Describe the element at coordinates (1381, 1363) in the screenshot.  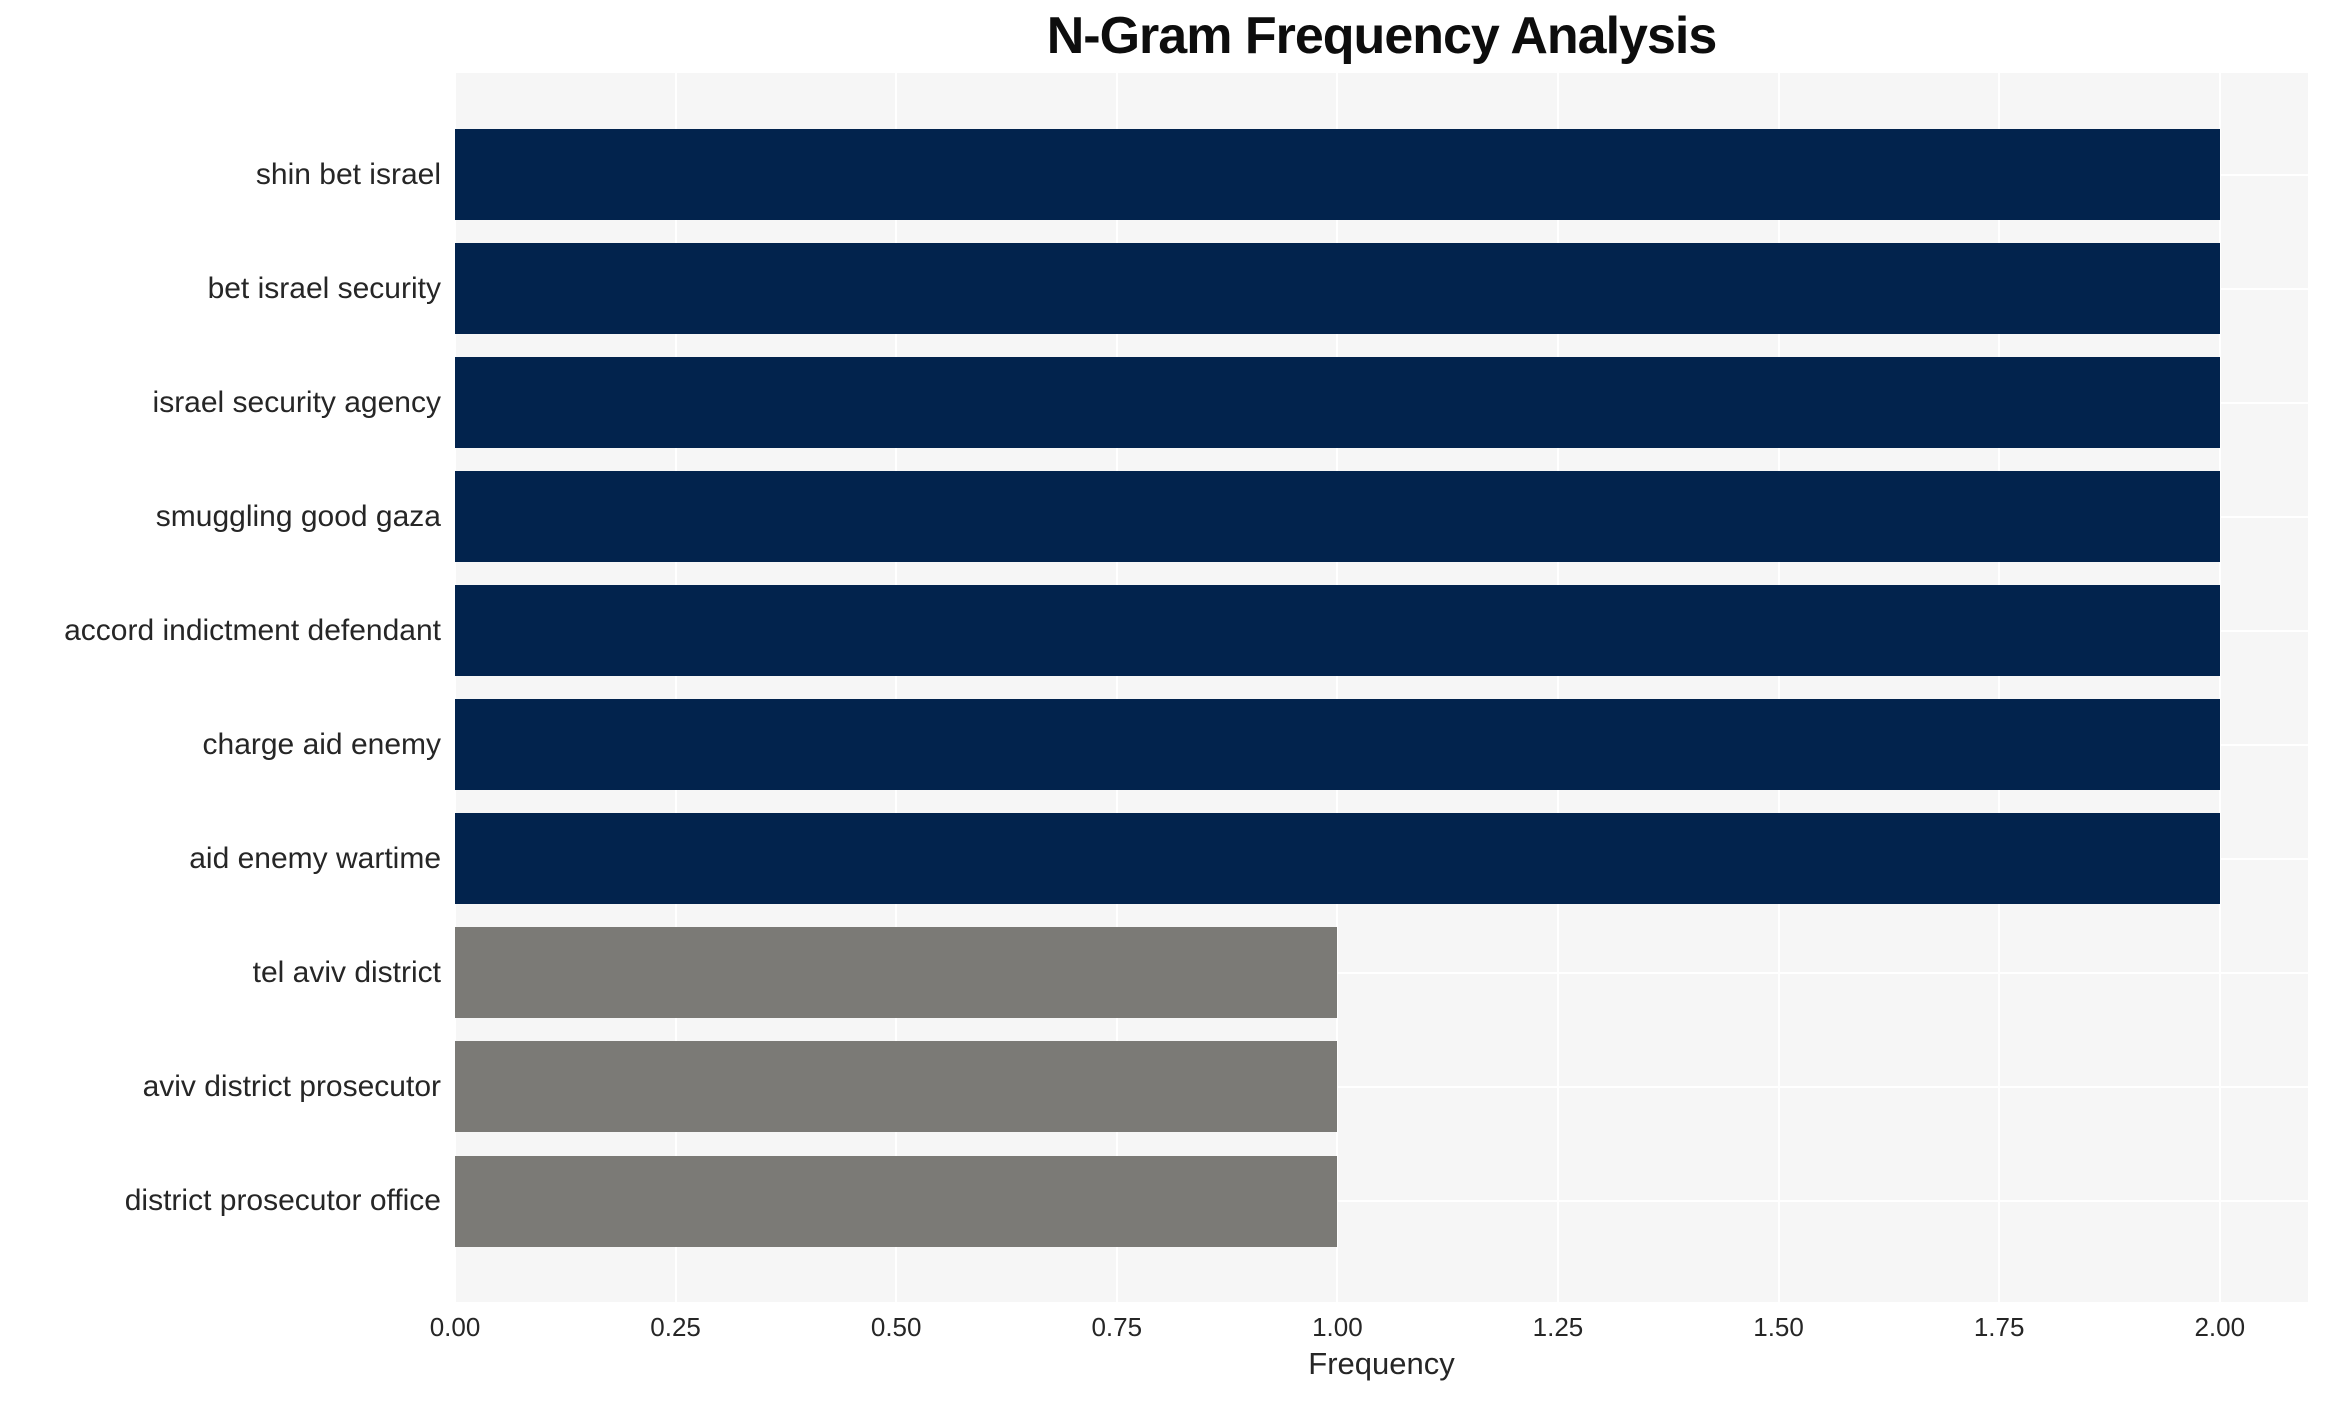
I see `x-axis-title: Frequency` at that location.